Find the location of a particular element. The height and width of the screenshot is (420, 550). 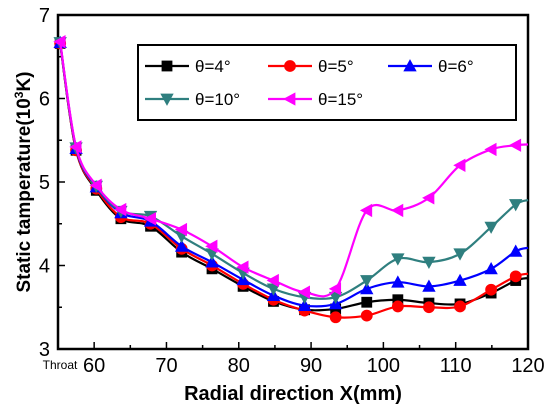

x-tick-label: 60 is located at coordinates (94, 366).